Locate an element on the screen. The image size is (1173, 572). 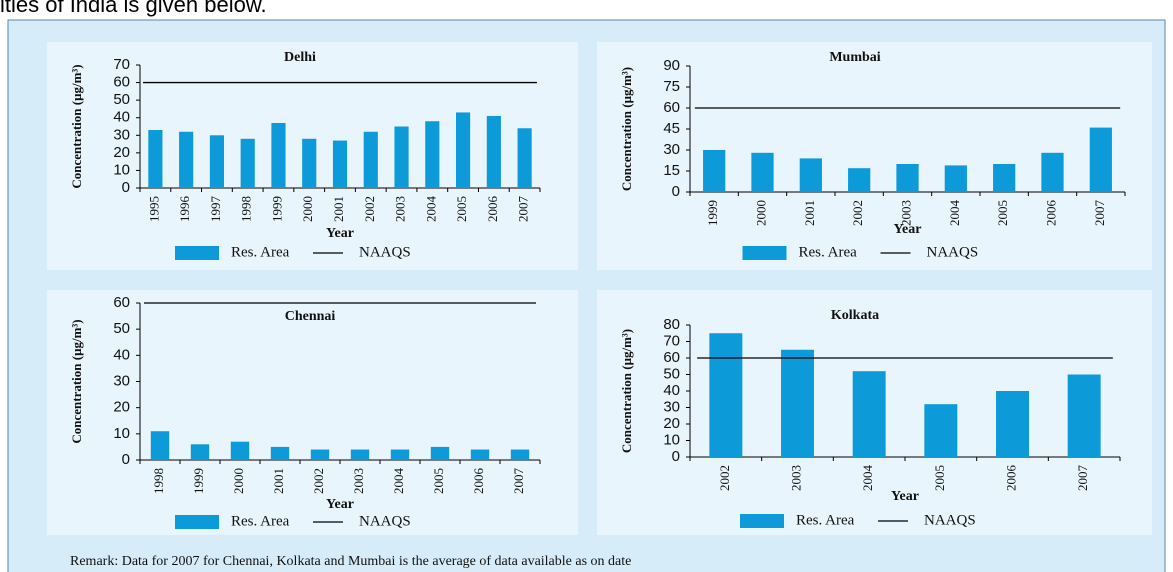
header-text: ities of India is given below. is located at coordinates (133, 8).